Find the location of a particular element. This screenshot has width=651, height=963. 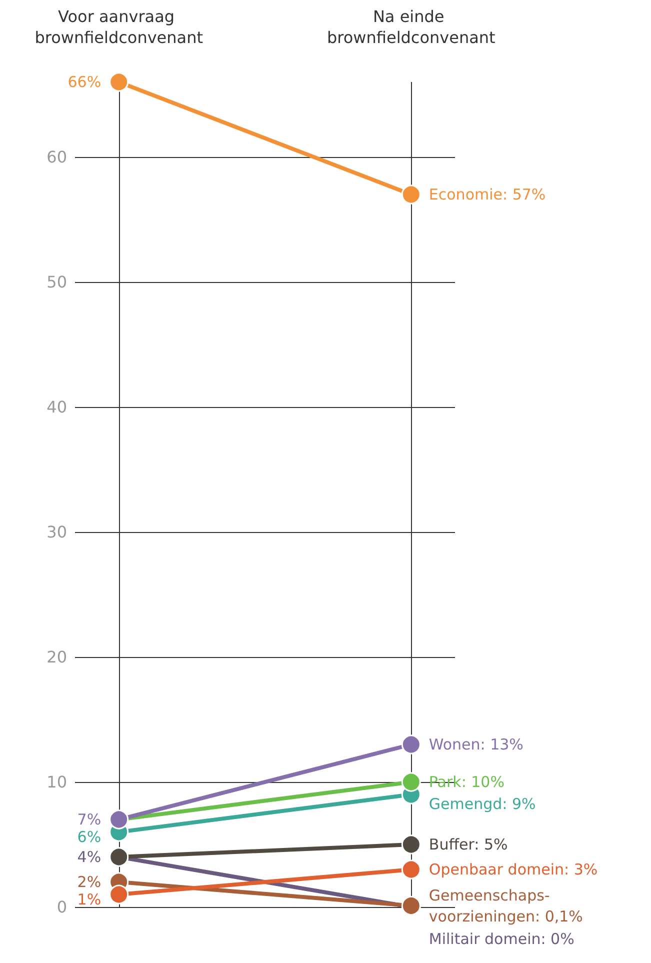

y-tick-label: 30 is located at coordinates (56, 532).